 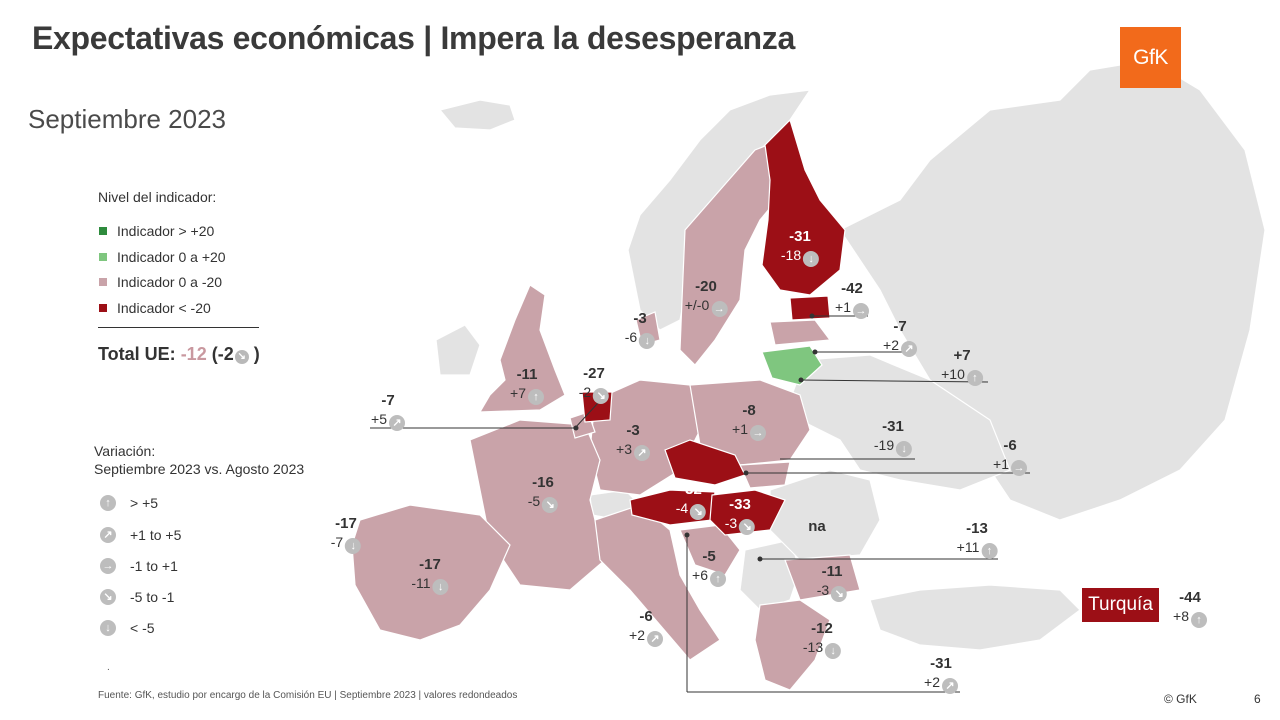 I want to click on country-change-value: +11, so click(x=968, y=547).